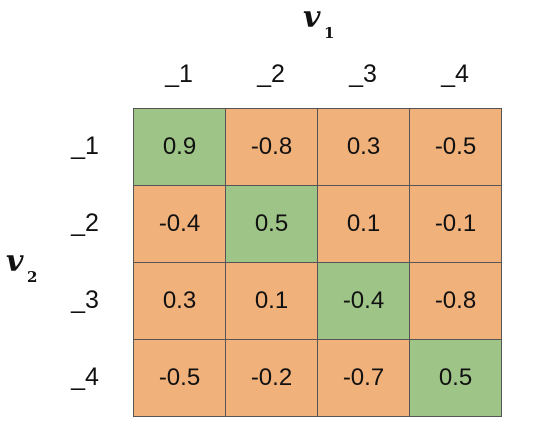 The image size is (538, 440). Describe the element at coordinates (312, 17) in the screenshot. I see `column-symbol: v` at that location.